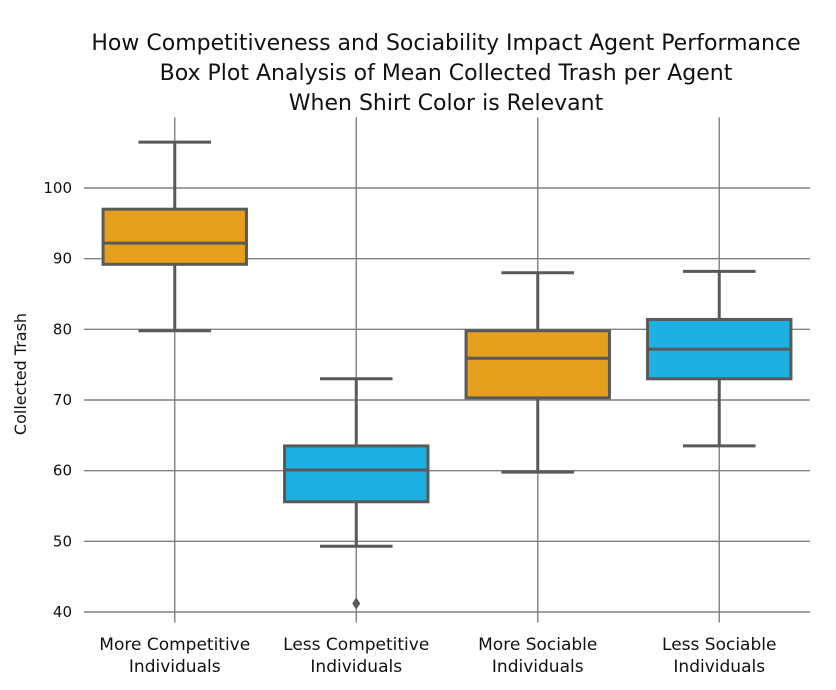 Image resolution: width=836 pixels, height=690 pixels. Describe the element at coordinates (62, 329) in the screenshot. I see `y-tick-label: 80` at that location.